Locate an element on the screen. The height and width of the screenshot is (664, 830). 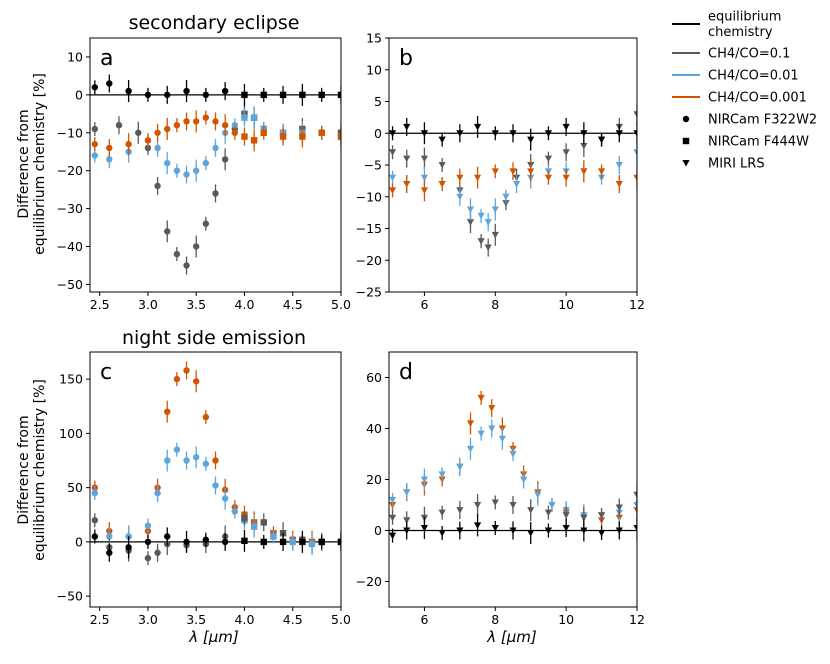
row-title-top: secondary eclipse is located at coordinates (214, 23).